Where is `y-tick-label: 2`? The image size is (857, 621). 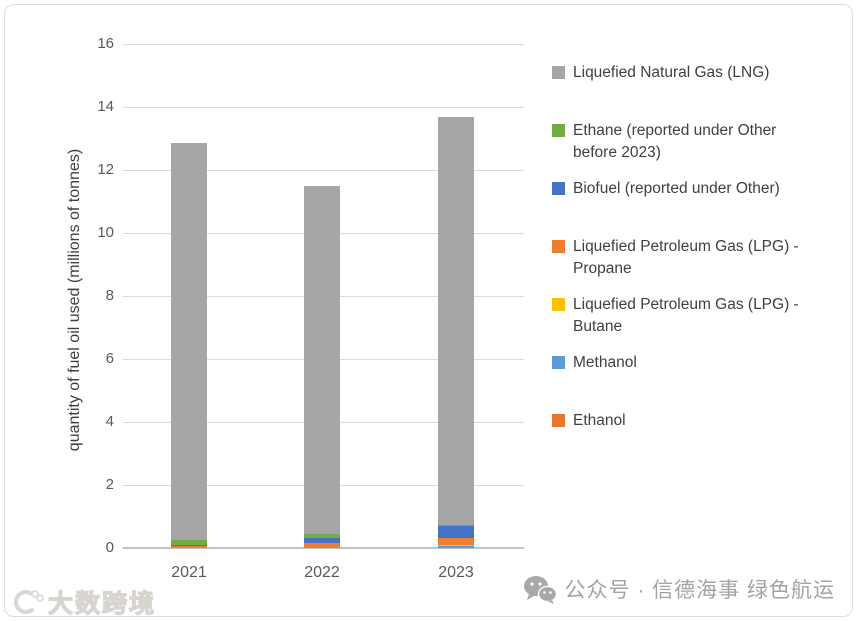 y-tick-label: 2 is located at coordinates (109, 484).